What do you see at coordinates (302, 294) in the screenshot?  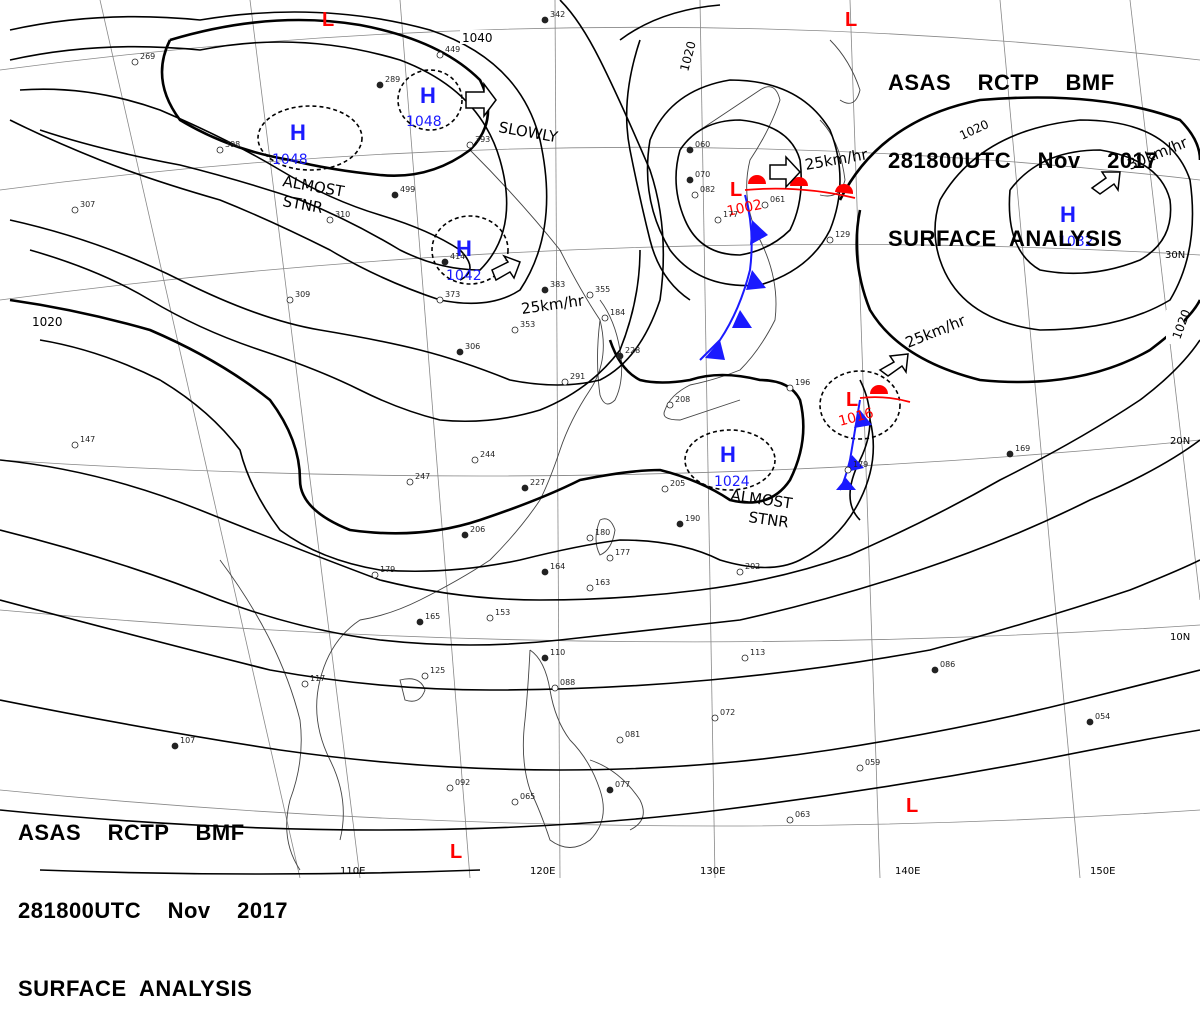 I see `station-pressure: 309` at bounding box center [302, 294].